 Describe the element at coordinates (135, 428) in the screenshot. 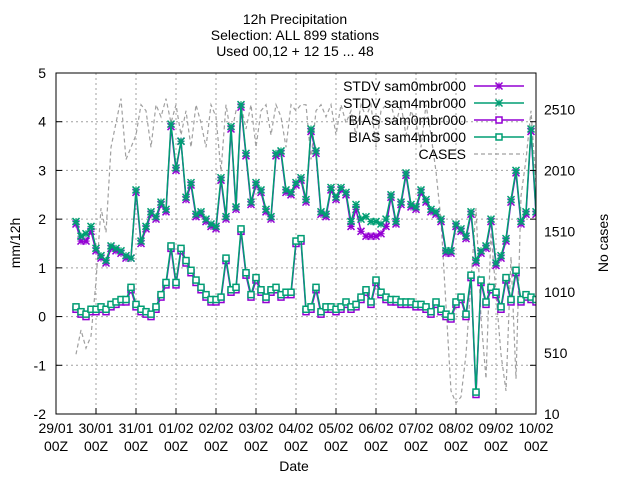

I see `x-tick-label-date: 31/01` at that location.